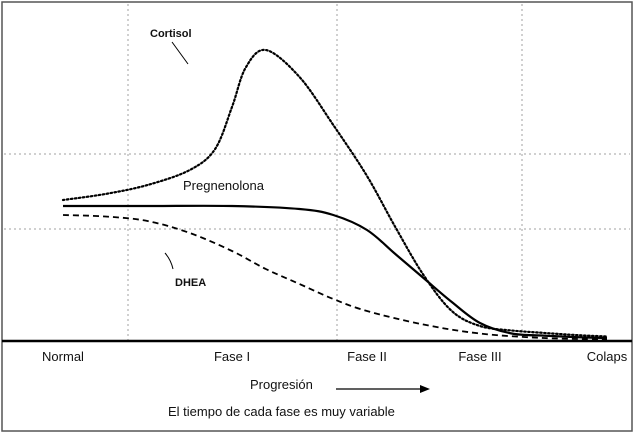  Describe the element at coordinates (190, 283) in the screenshot. I see `series-label-dhea: DHEA` at that location.